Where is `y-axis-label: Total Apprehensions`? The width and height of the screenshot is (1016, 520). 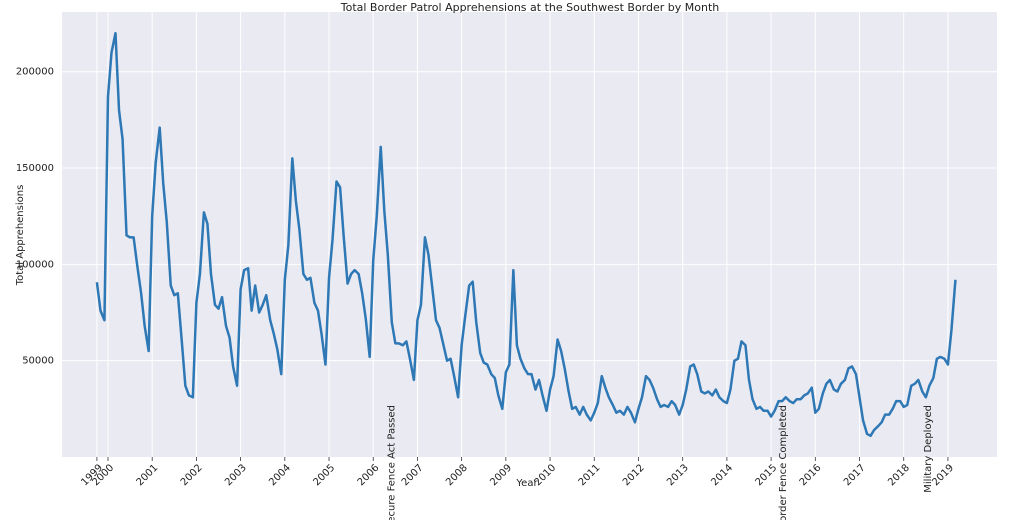
y-axis-label: Total Apprehensions is located at coordinates (20, 236).